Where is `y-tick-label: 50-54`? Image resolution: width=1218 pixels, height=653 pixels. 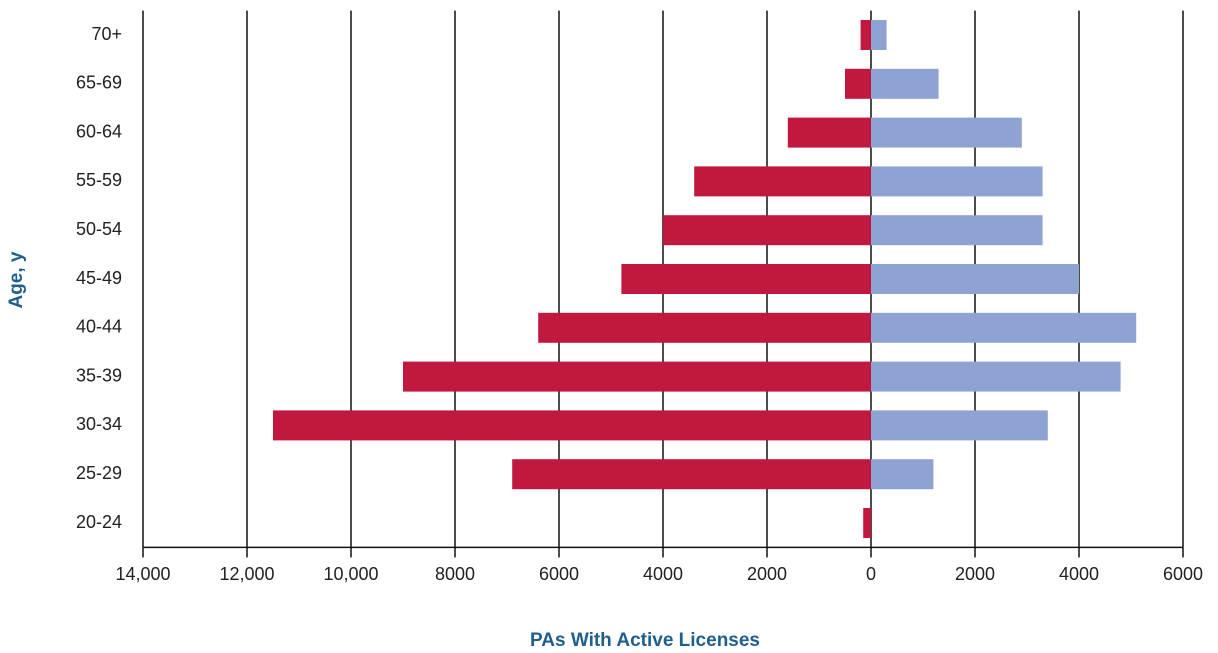 y-tick-label: 50-54 is located at coordinates (99, 229).